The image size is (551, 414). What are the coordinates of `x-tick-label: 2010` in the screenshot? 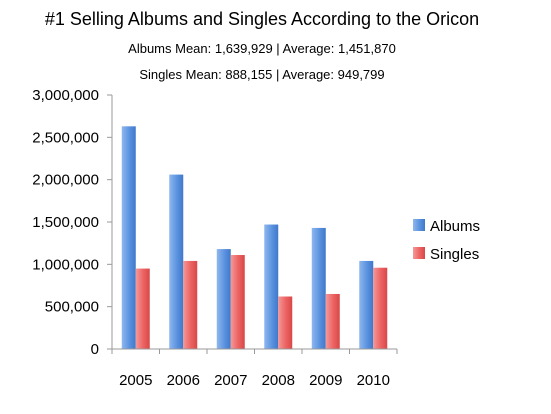 It's located at (373, 380).